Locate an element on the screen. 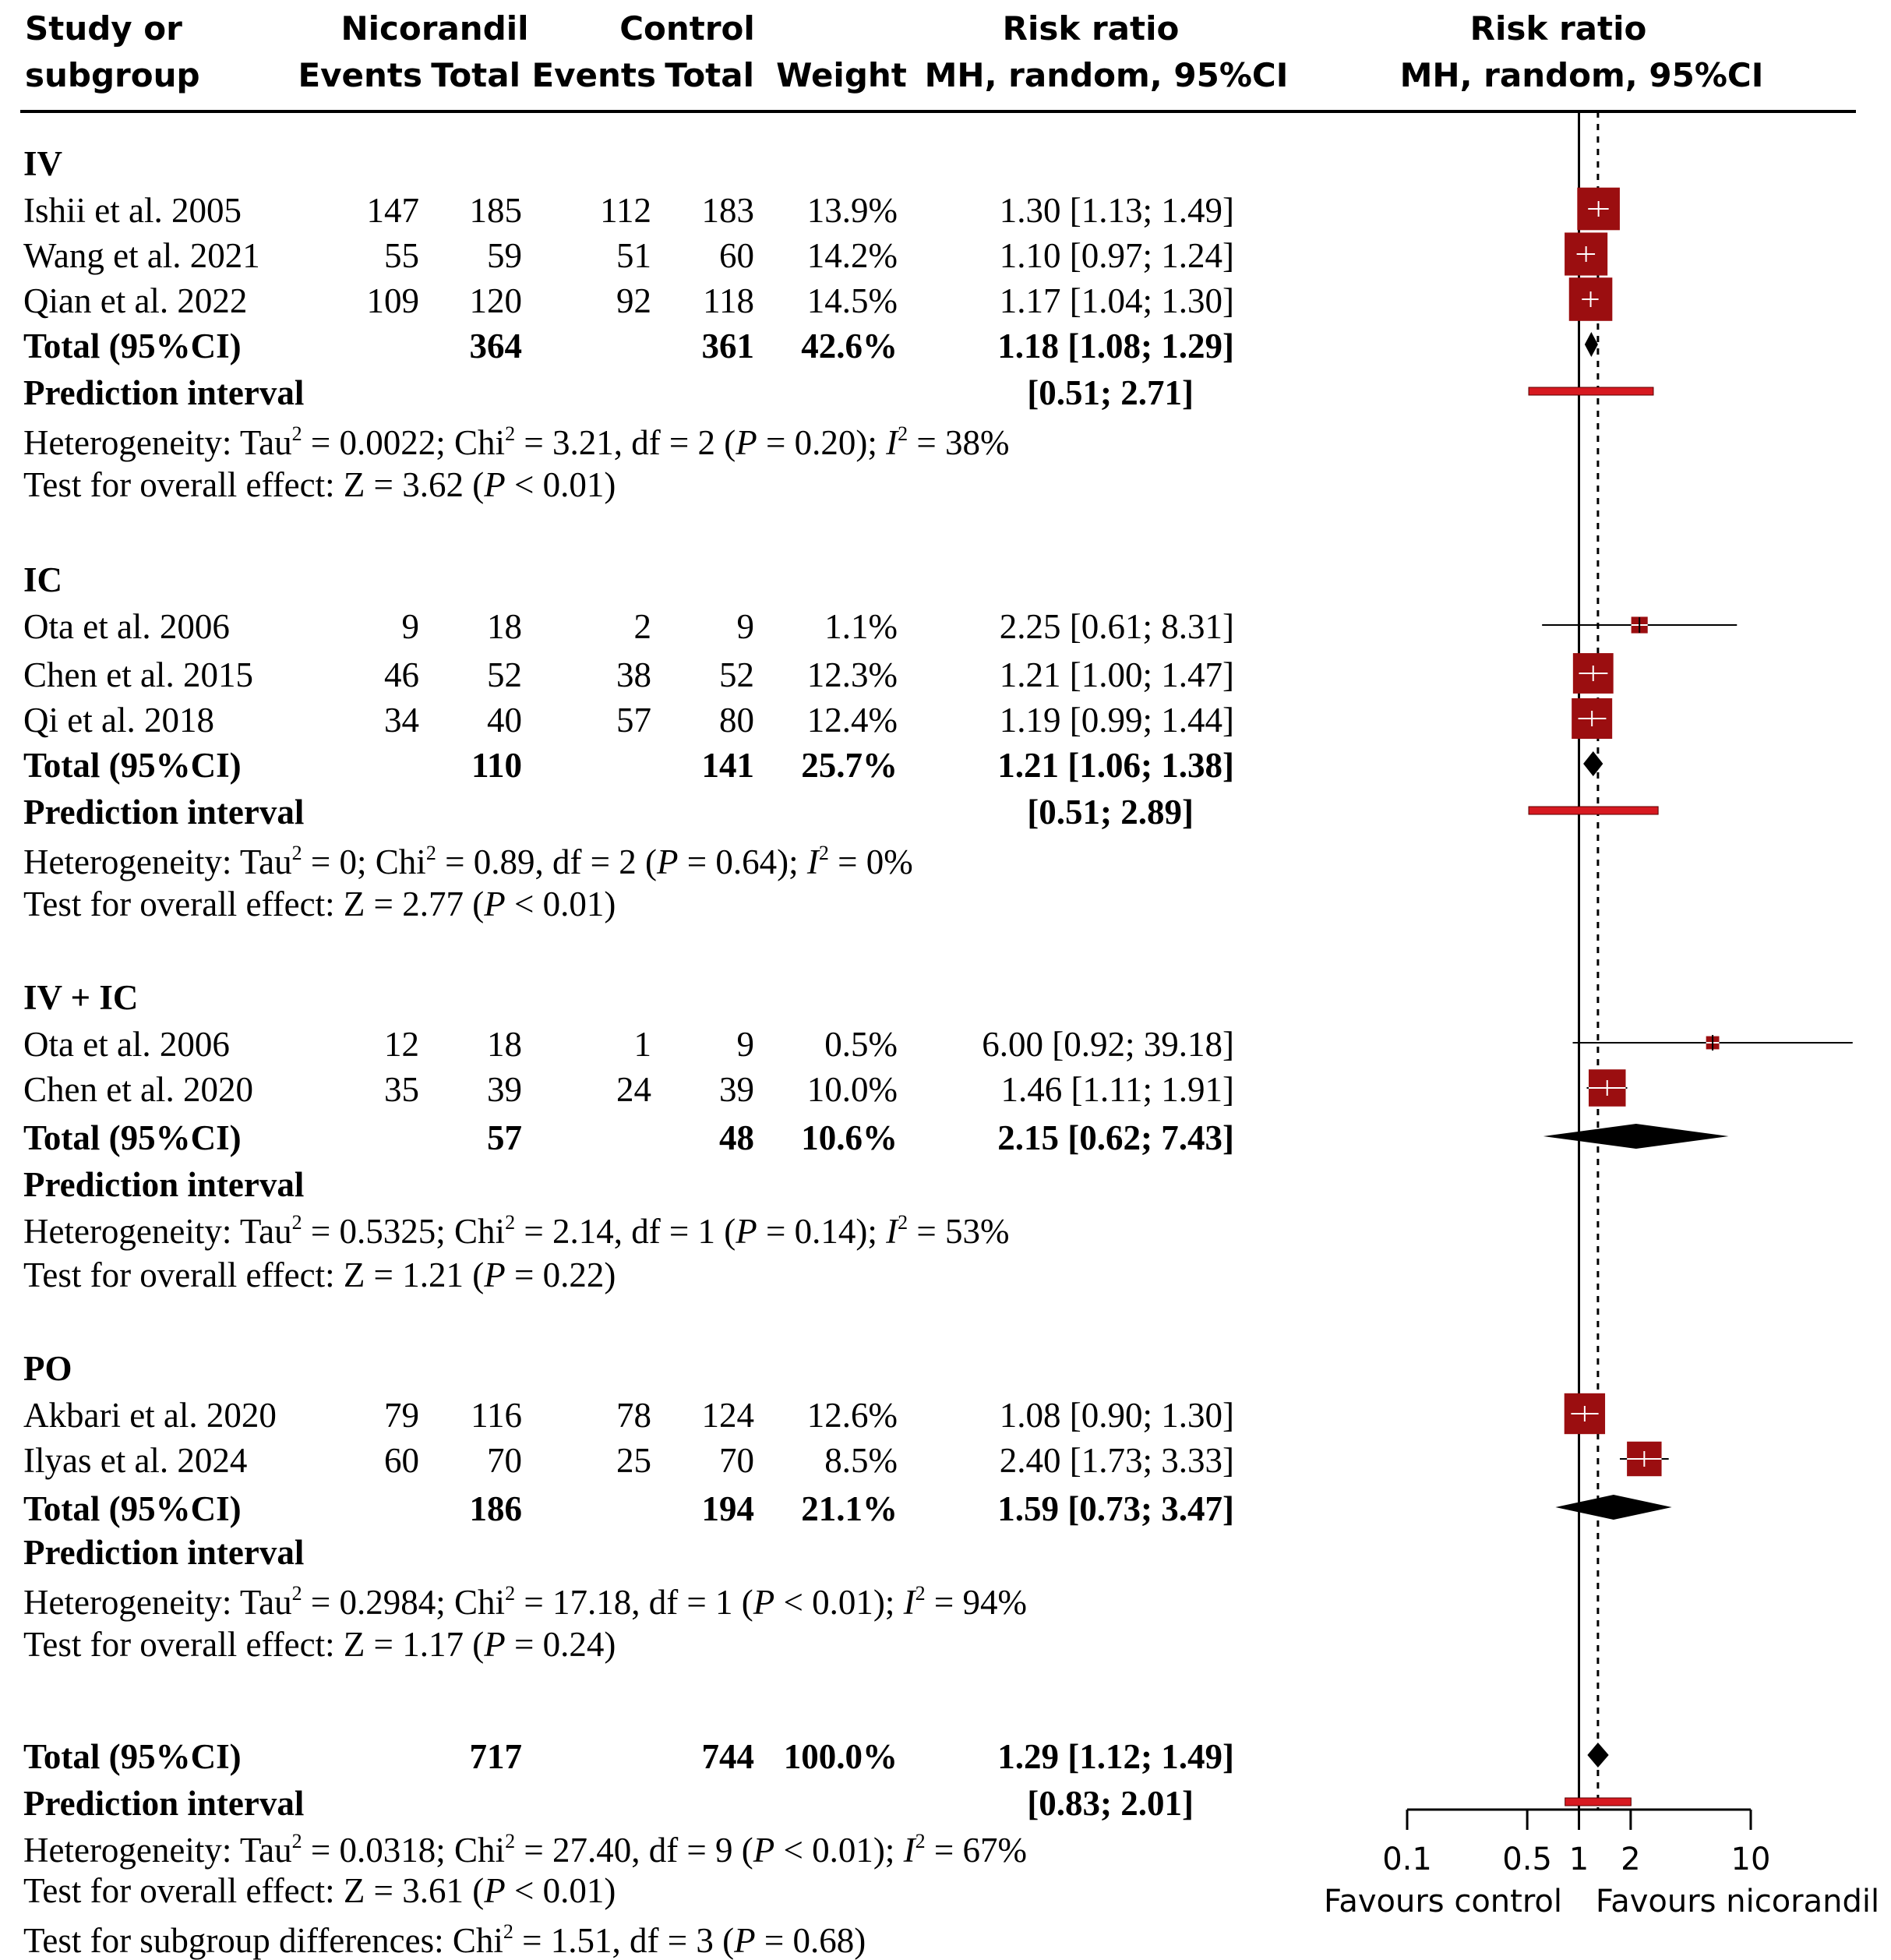 This screenshot has height=1960, width=1891. header-rr-plot-2: MH, random, 95%CI is located at coordinates (1581, 75).